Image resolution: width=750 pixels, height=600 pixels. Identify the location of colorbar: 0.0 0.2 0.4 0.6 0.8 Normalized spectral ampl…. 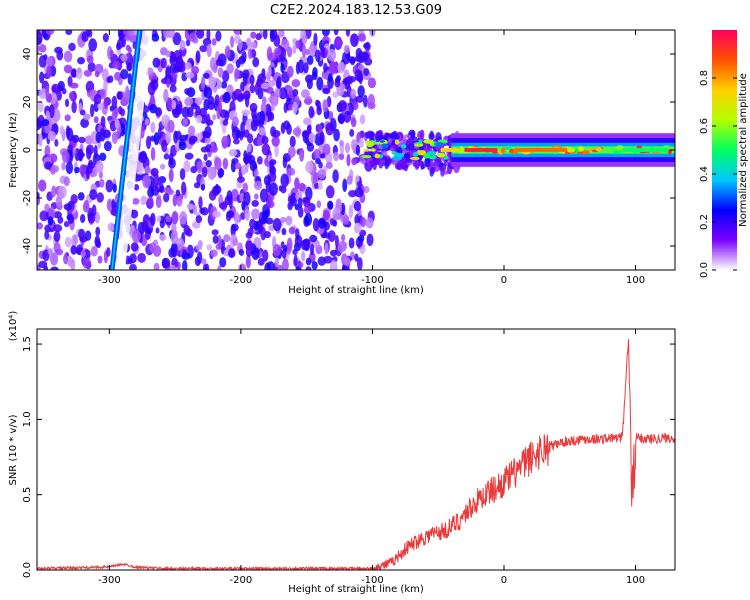
(724, 154).